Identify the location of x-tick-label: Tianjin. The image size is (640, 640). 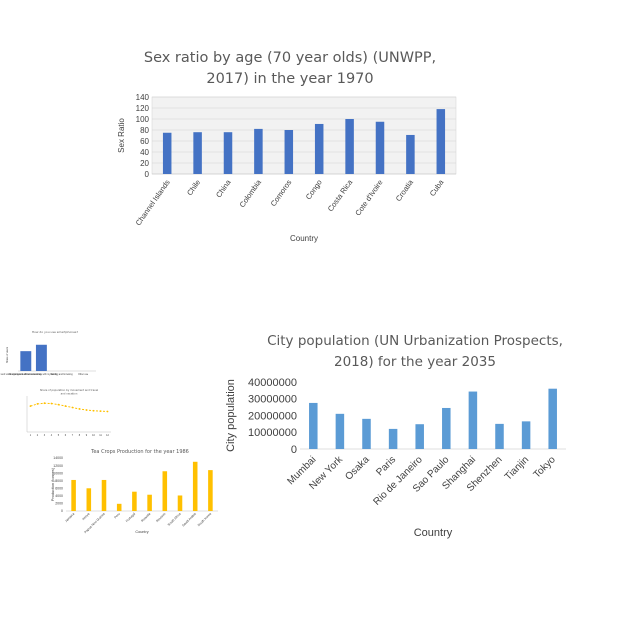
(517, 468).